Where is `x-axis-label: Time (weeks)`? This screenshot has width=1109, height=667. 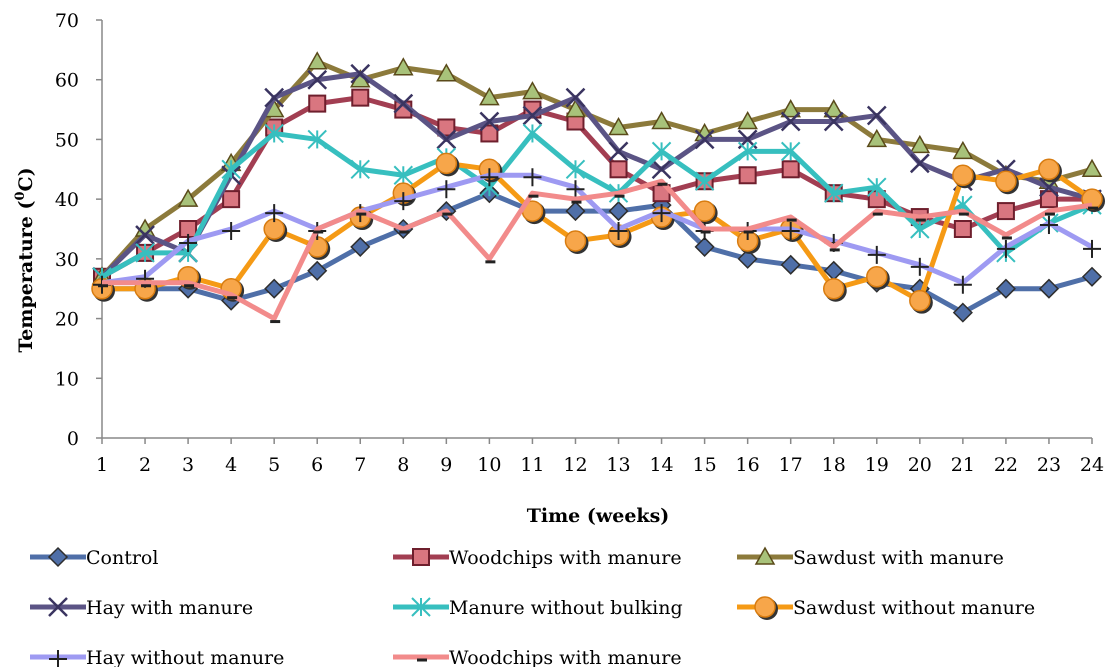 x-axis-label: Time (weeks) is located at coordinates (598, 516).